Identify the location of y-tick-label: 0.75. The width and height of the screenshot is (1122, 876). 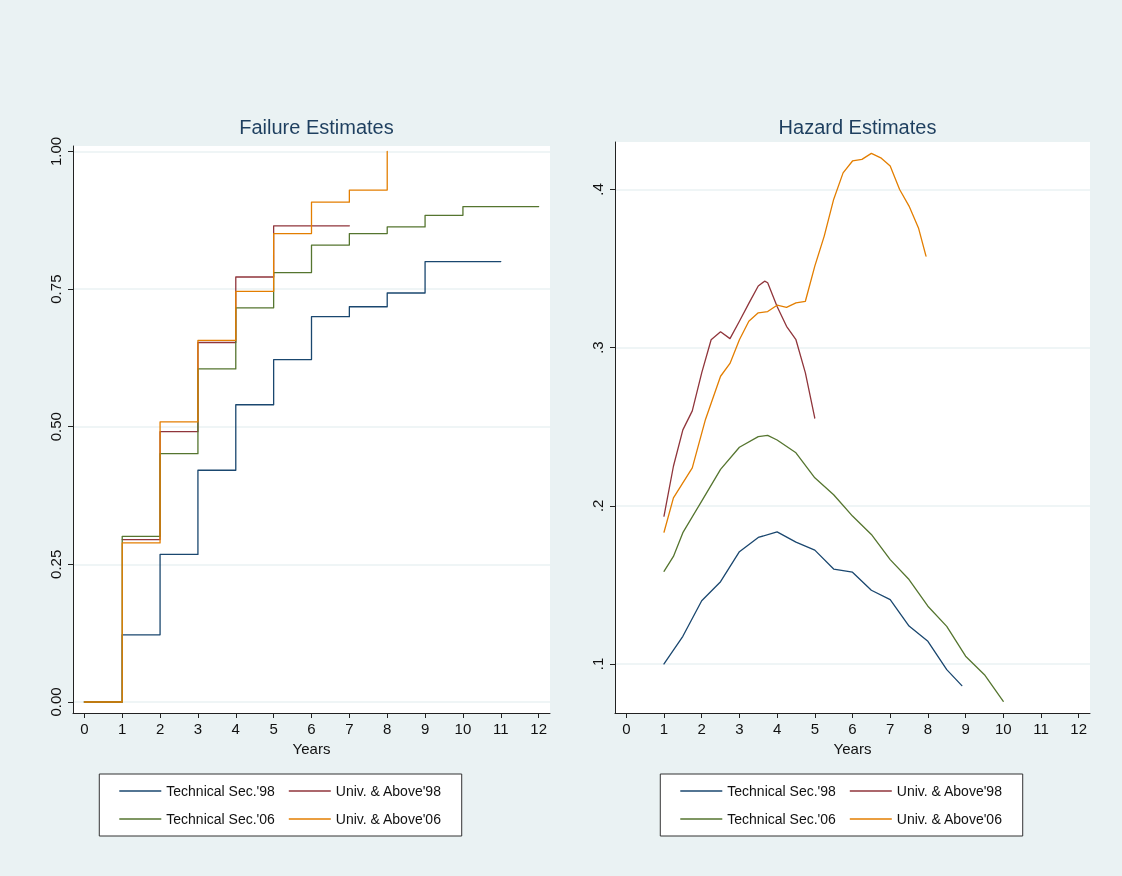
(55, 289).